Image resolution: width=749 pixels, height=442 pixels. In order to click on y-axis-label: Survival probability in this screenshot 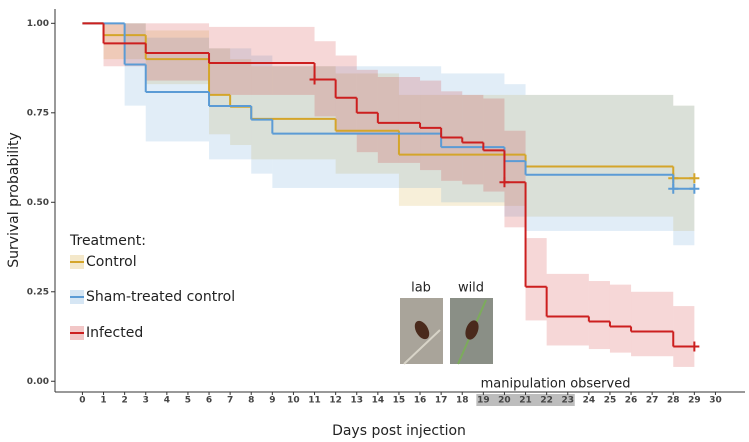, I will do `click(14, 200)`.